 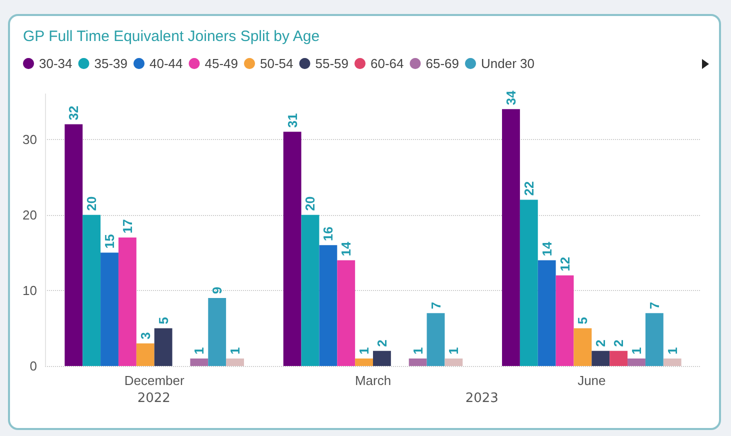 I want to click on chart-title: GP Full Time Equivalent Joiners Split by Age, so click(x=171, y=36).